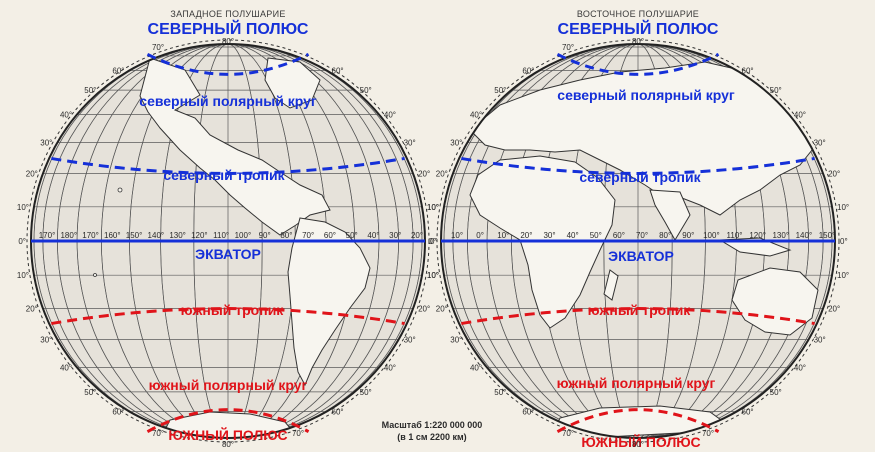 The height and width of the screenshot is (452, 875). What do you see at coordinates (641, 256) in the screenshot?
I see `eastern-equator-label: ЭКВАТОР` at bounding box center [641, 256].